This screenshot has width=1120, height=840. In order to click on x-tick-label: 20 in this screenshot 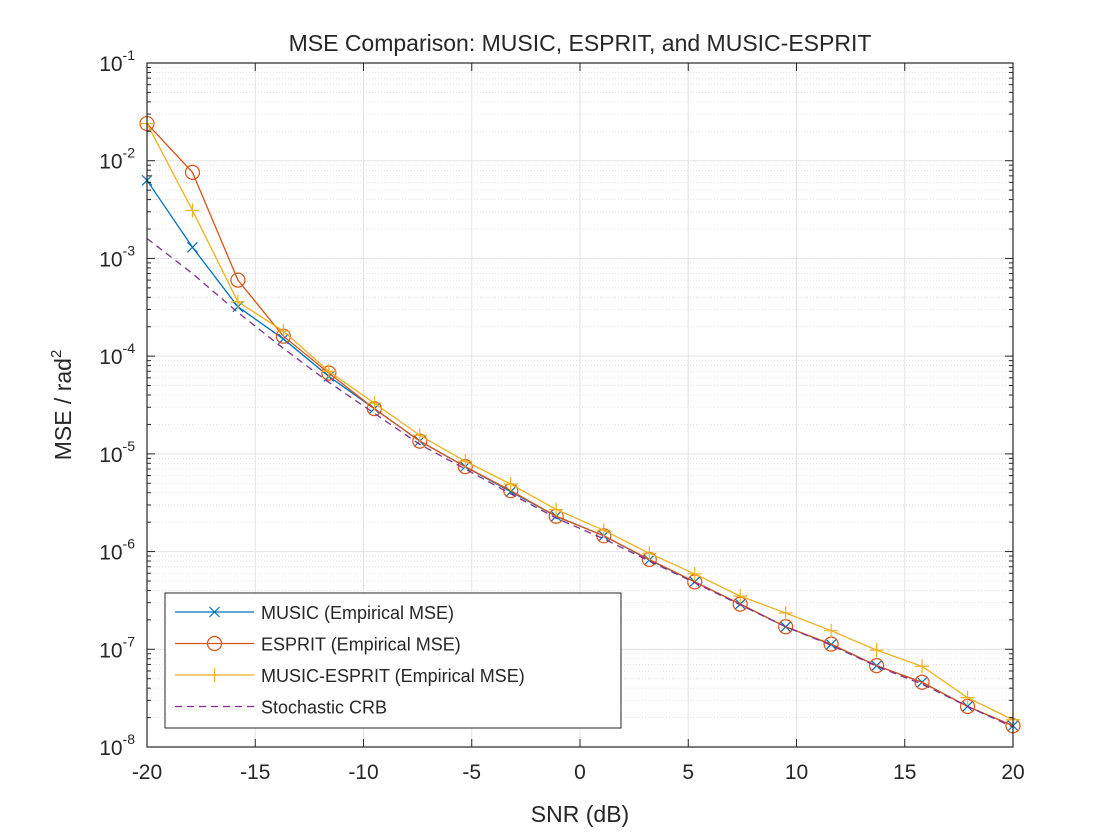, I will do `click(1012, 772)`.